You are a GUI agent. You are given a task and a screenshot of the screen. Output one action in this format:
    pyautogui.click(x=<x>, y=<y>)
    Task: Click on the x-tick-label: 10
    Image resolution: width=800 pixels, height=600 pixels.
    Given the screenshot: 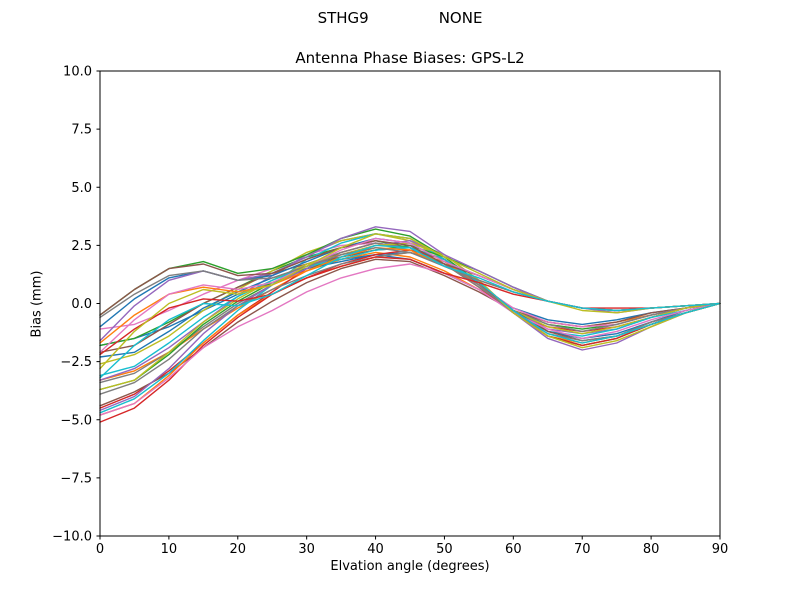 What is the action you would take?
    pyautogui.click(x=169, y=549)
    